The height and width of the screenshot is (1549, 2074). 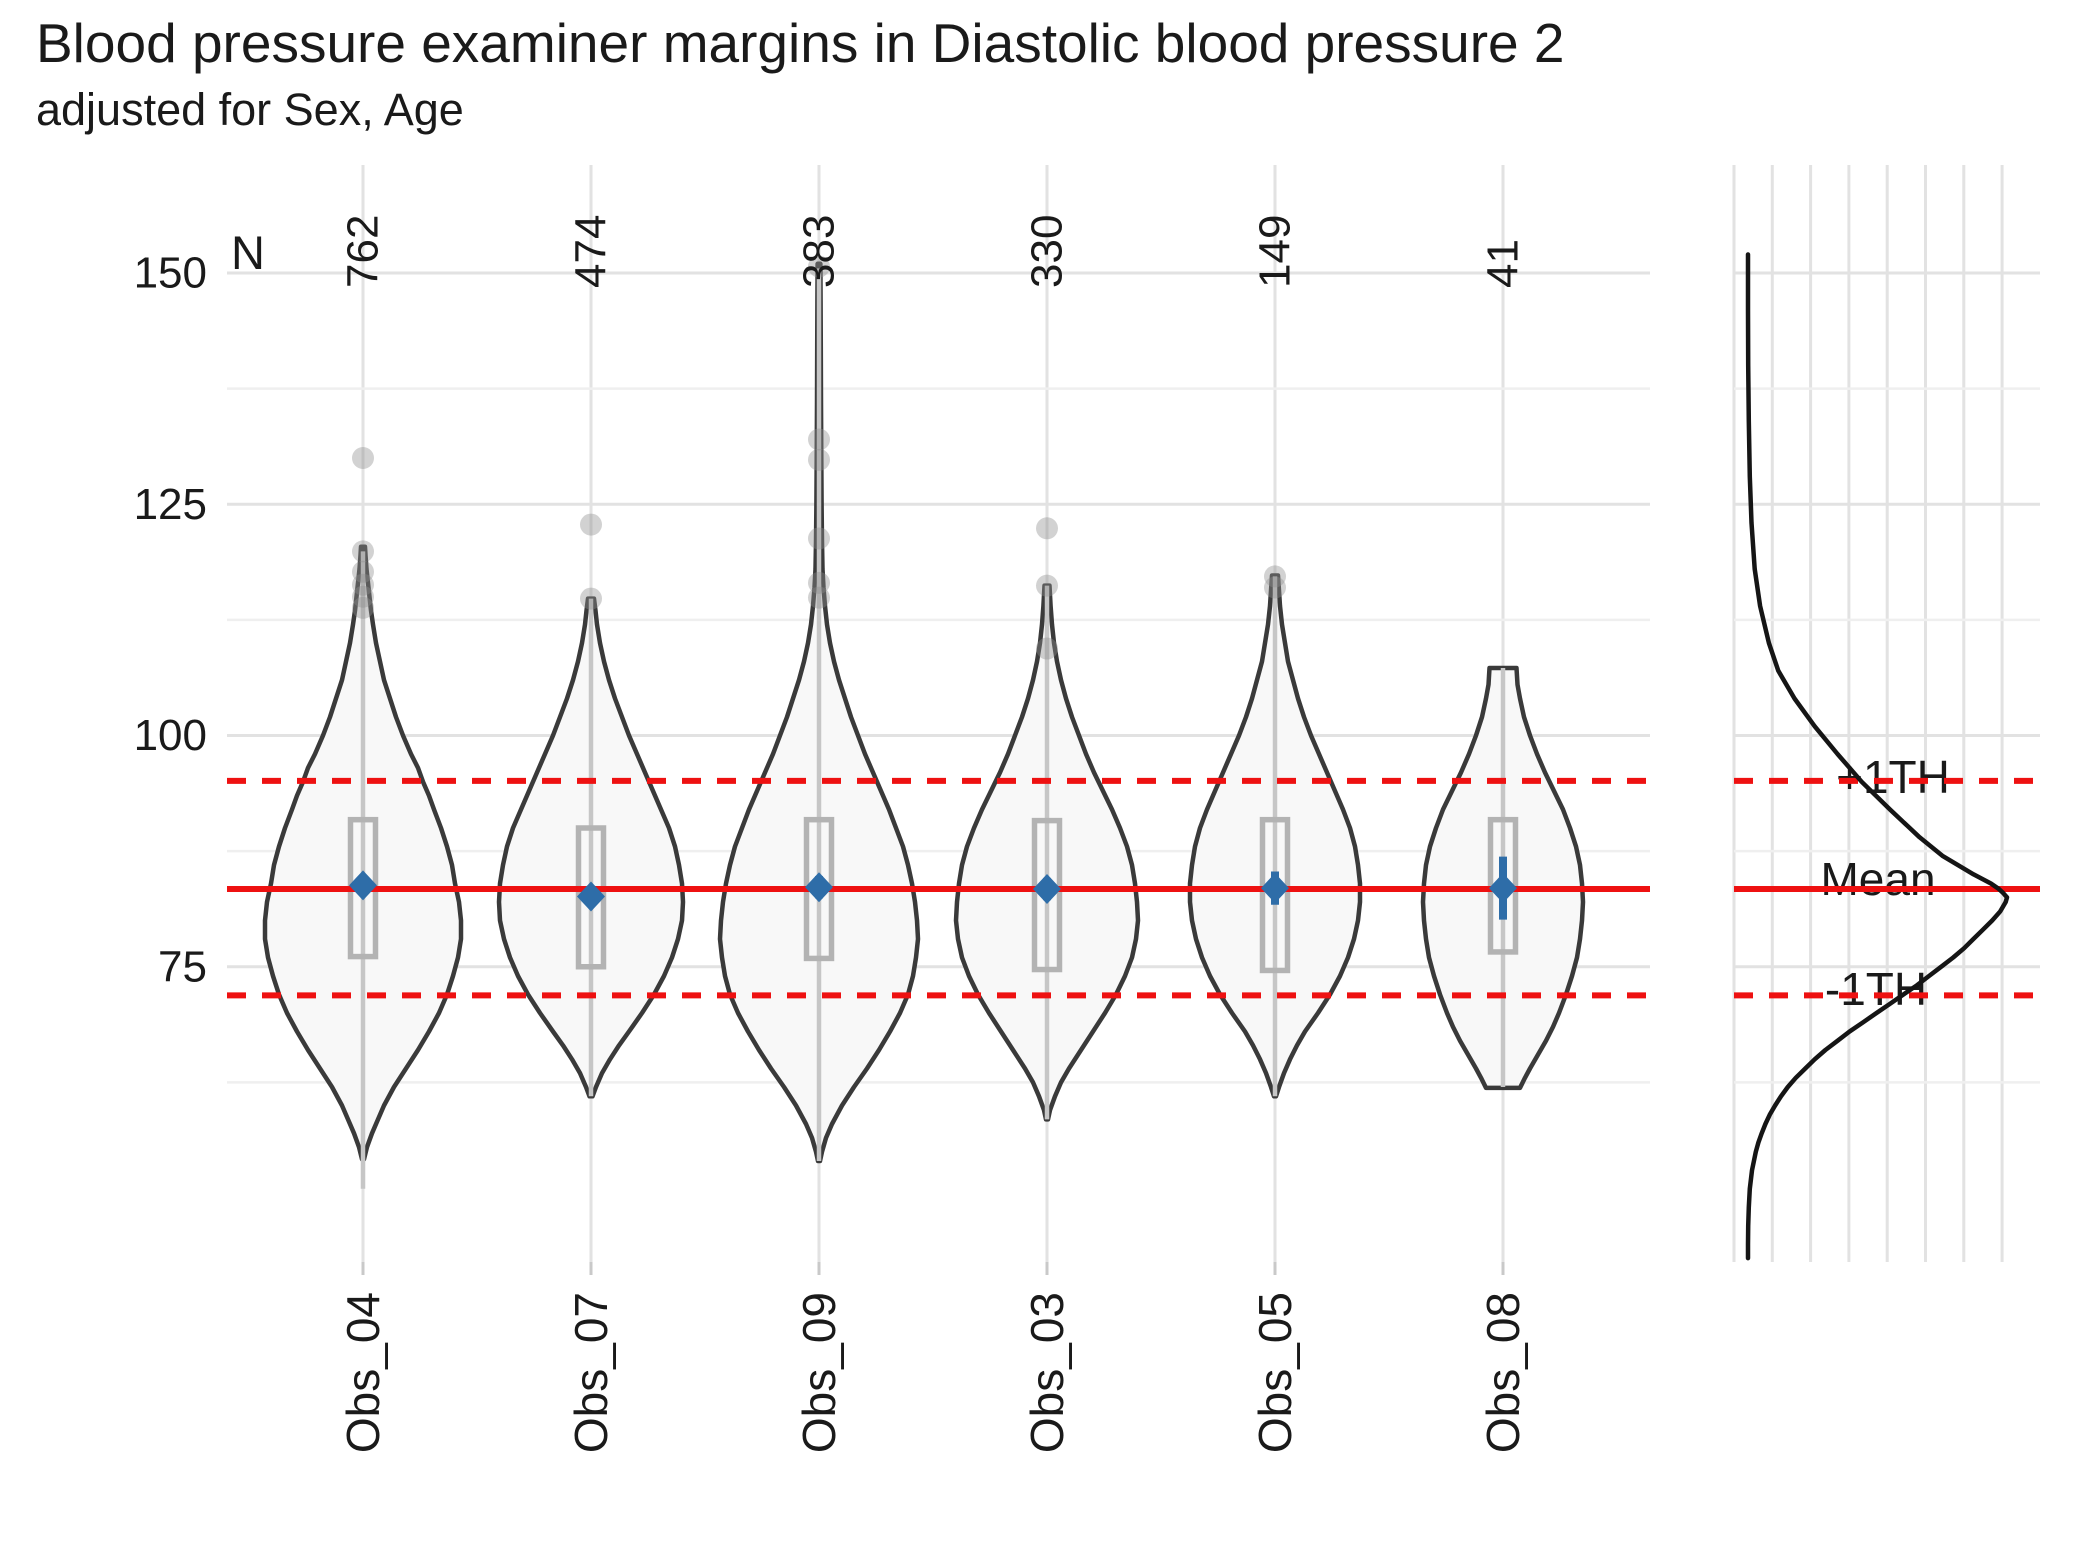 I want to click on density-panel-gridlines, so click(x=1886, y=713).